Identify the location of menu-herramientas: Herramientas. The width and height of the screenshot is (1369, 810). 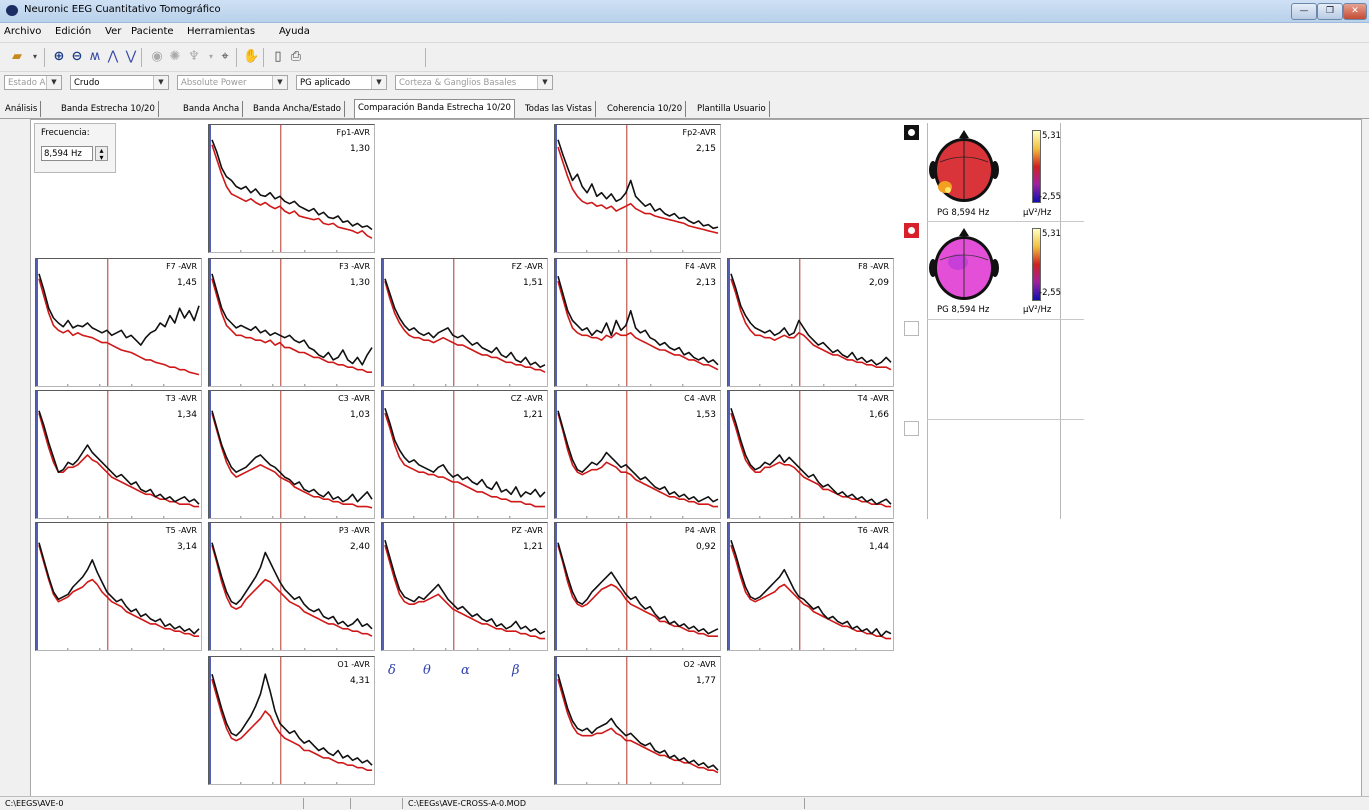
(221, 31).